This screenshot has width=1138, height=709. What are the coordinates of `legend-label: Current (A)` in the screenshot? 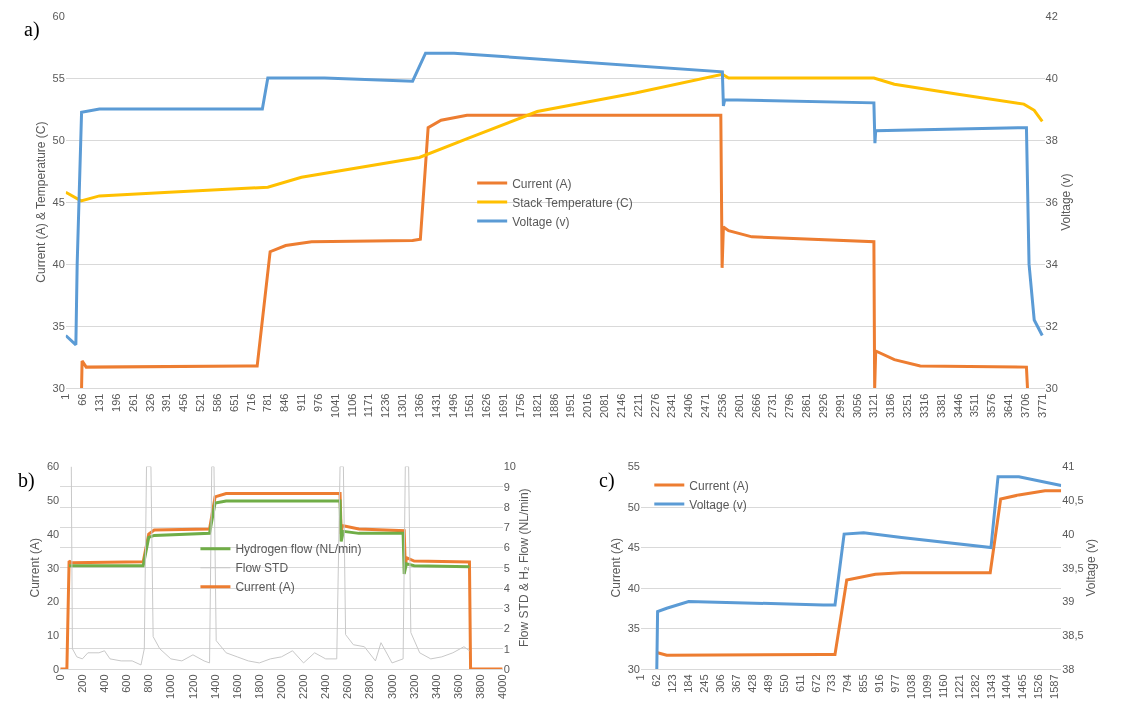 It's located at (265, 587).